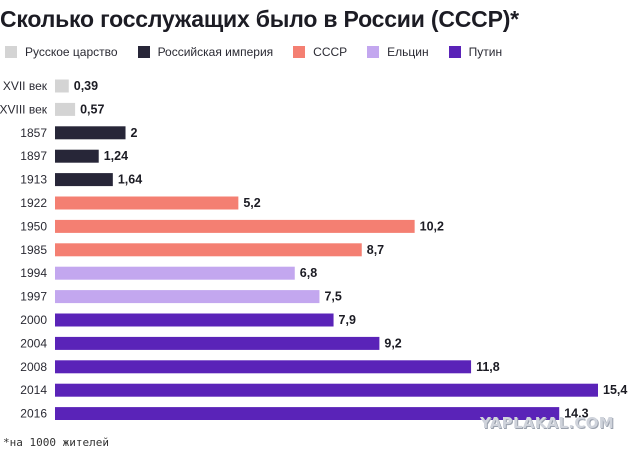 This screenshot has width=640, height=454. I want to click on value-label: 10,2, so click(432, 226).